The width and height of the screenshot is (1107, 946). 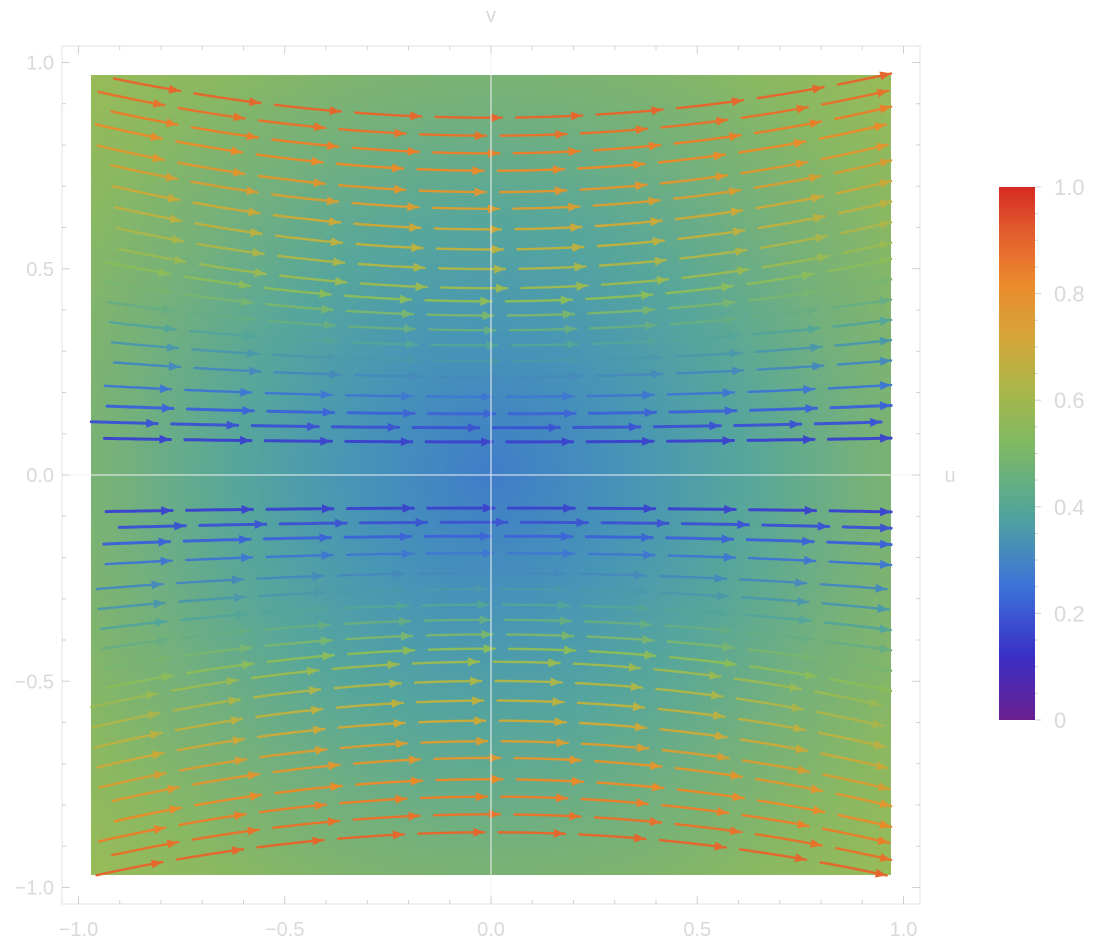 What do you see at coordinates (1042, 454) in the screenshot?
I see `color-legend: 0 0.2 0.4 0.6 0.8 1.0` at bounding box center [1042, 454].